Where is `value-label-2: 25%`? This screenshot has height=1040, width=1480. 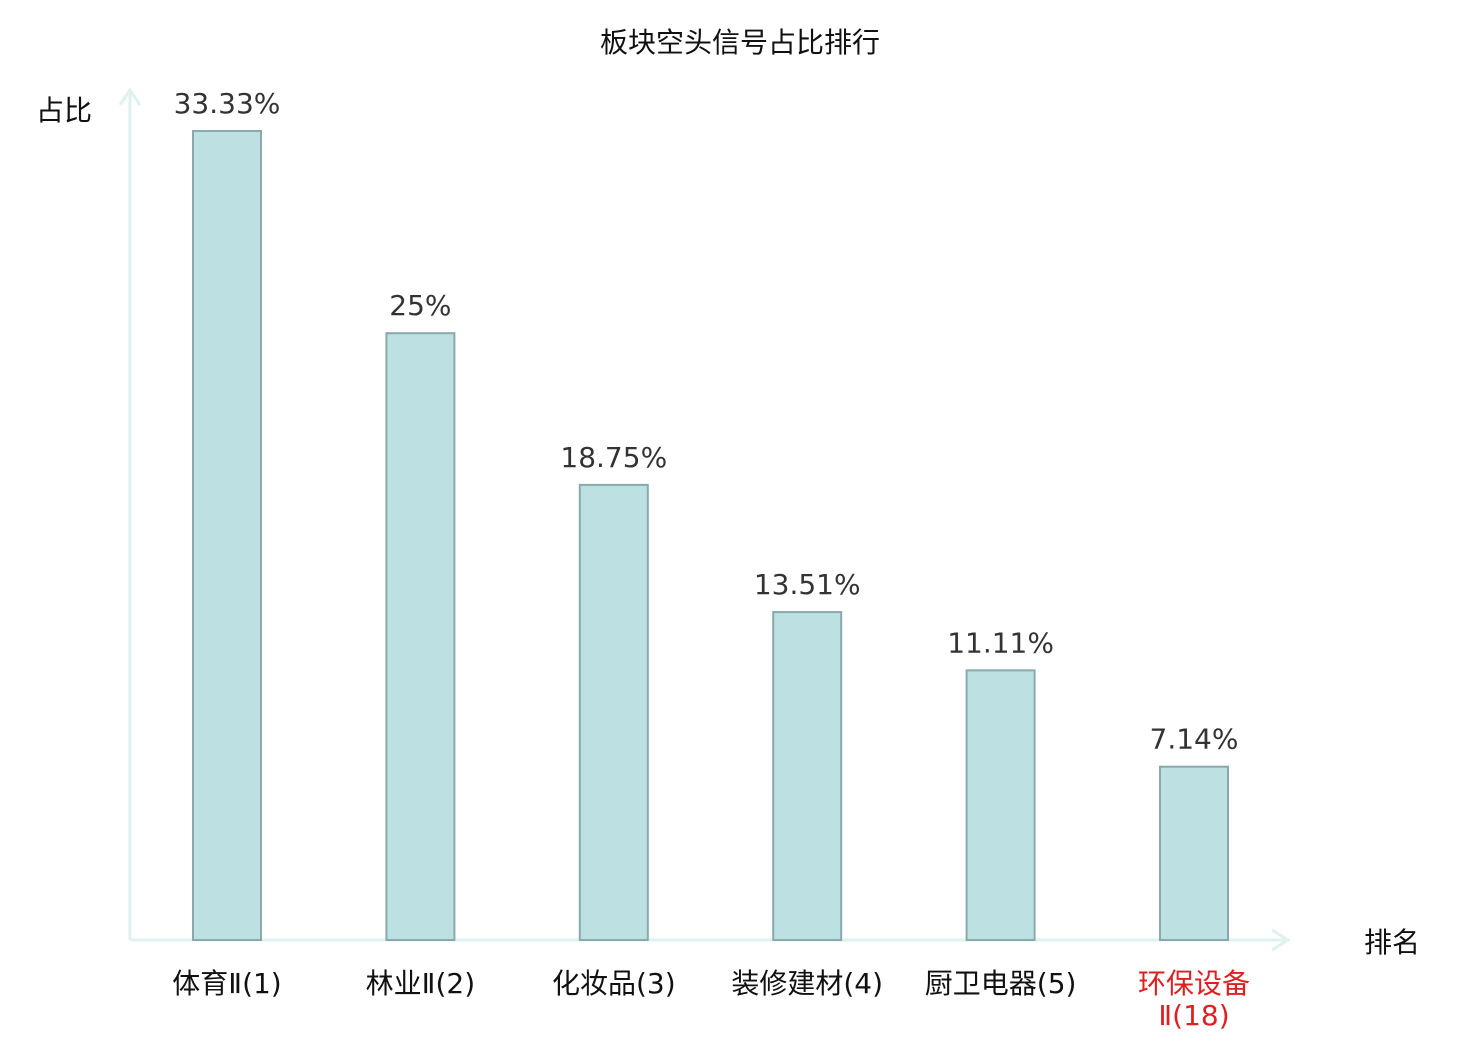 value-label-2: 25% is located at coordinates (420, 305).